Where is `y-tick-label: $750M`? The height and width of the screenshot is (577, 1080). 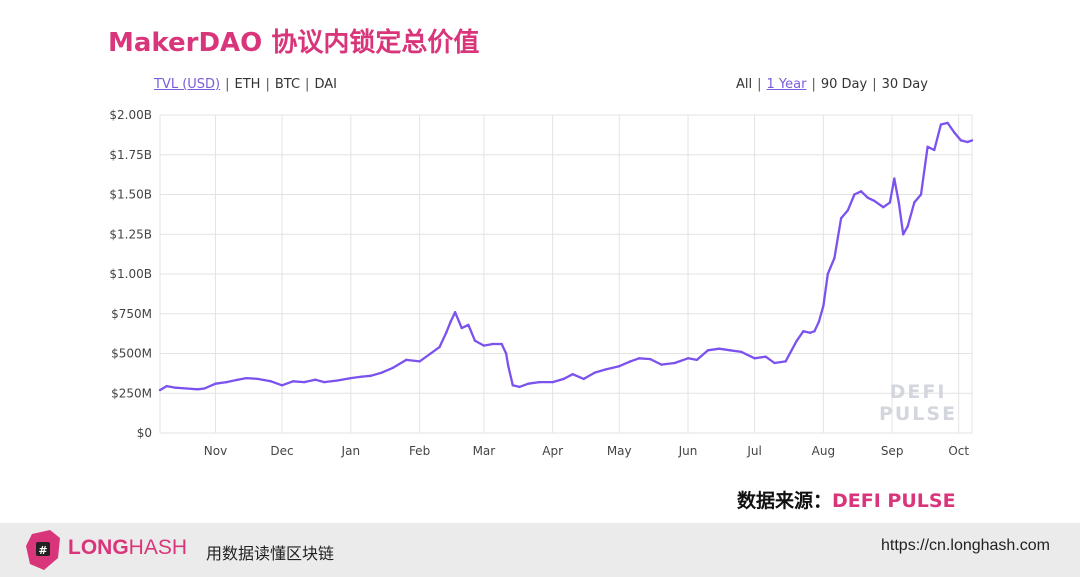
y-tick-label: $750M is located at coordinates (131, 314).